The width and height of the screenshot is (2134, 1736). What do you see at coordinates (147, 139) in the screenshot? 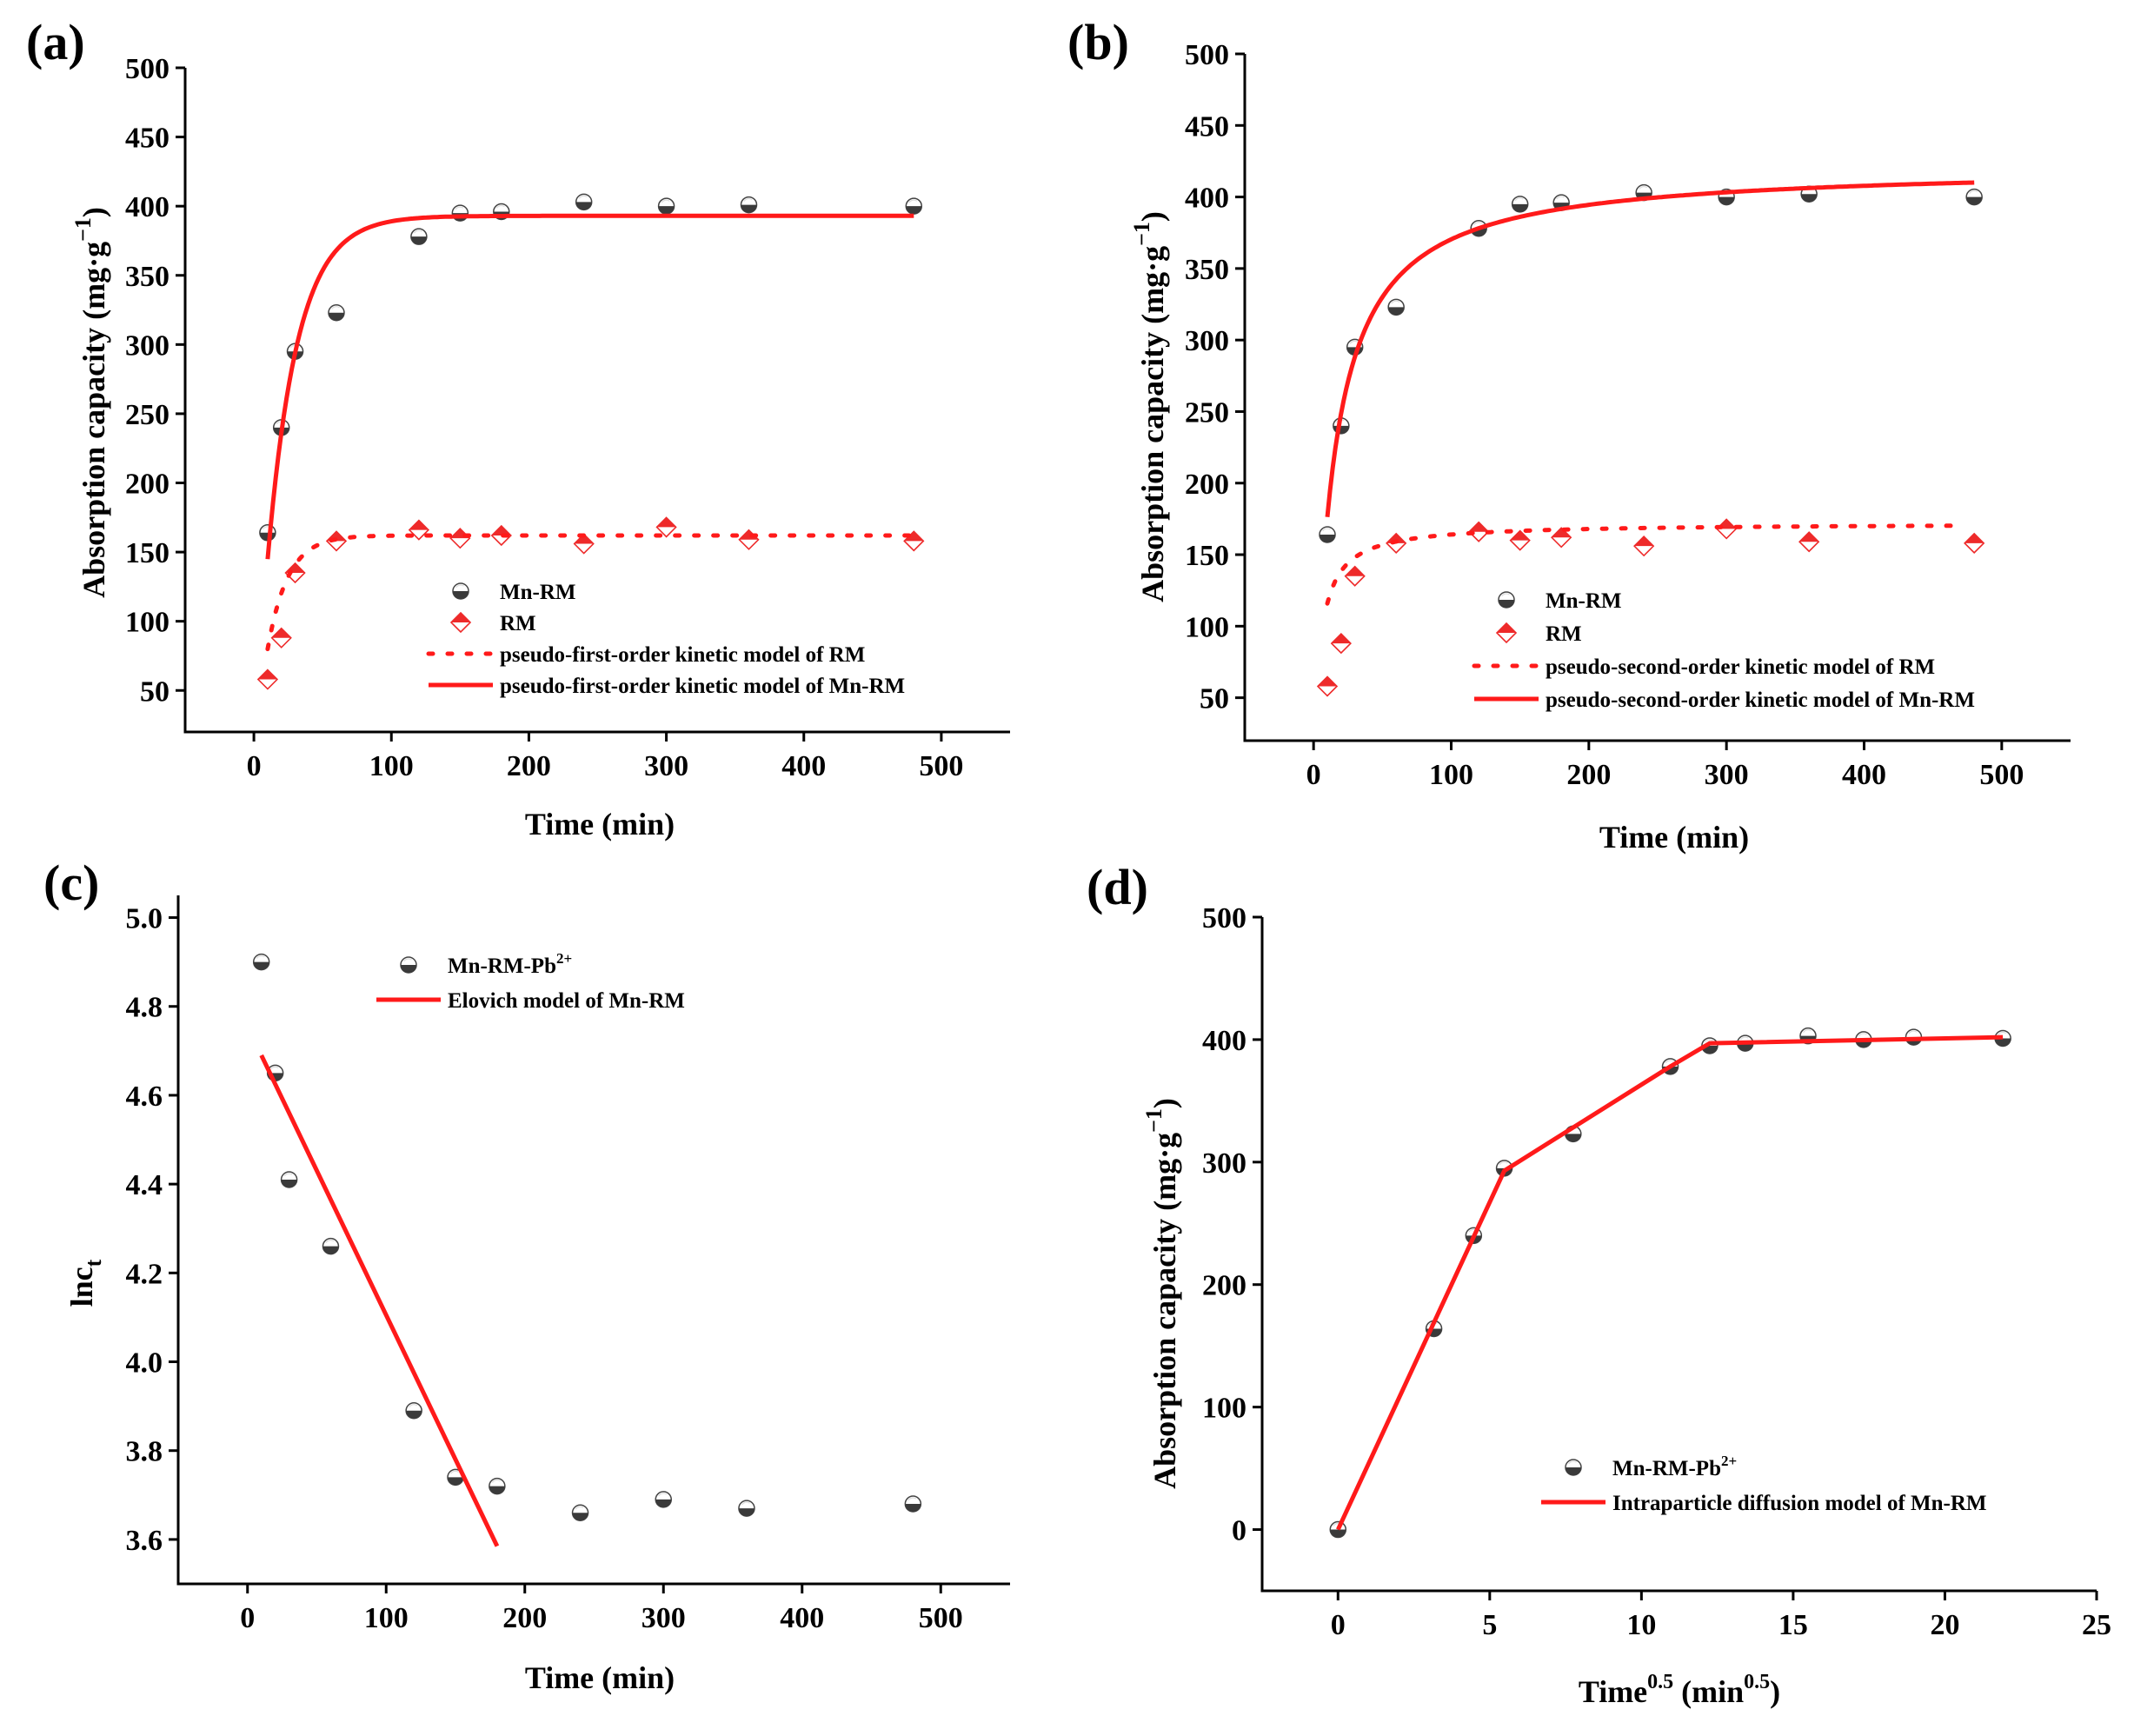
I see `y-tick-label: 450` at bounding box center [147, 139].